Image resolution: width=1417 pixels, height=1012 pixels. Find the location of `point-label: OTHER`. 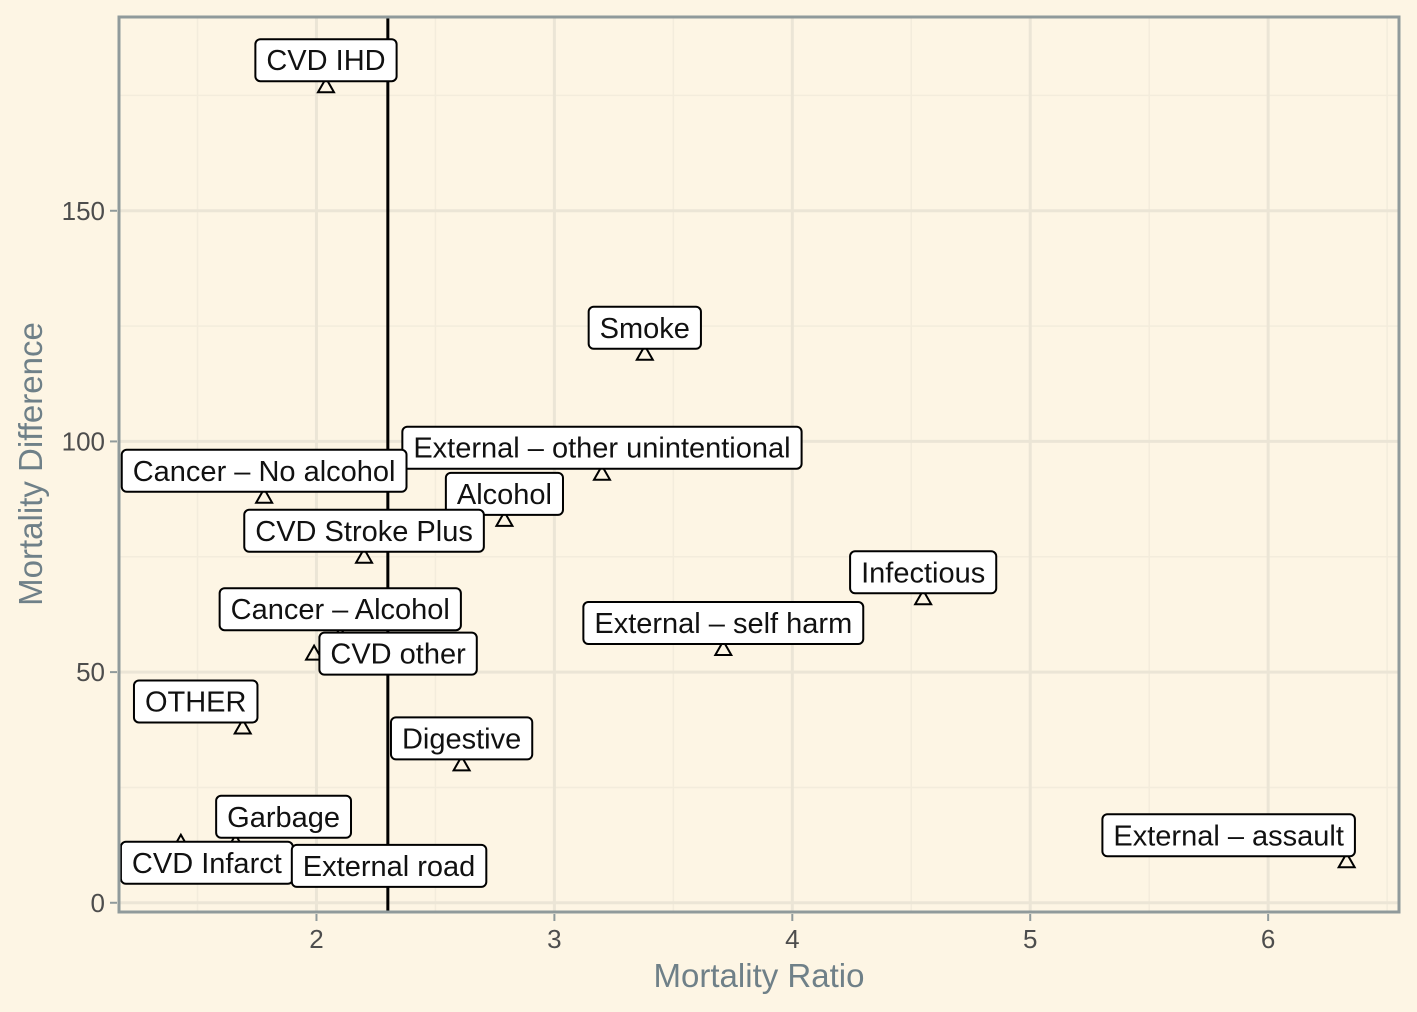

point-label: OTHER is located at coordinates (195, 701).